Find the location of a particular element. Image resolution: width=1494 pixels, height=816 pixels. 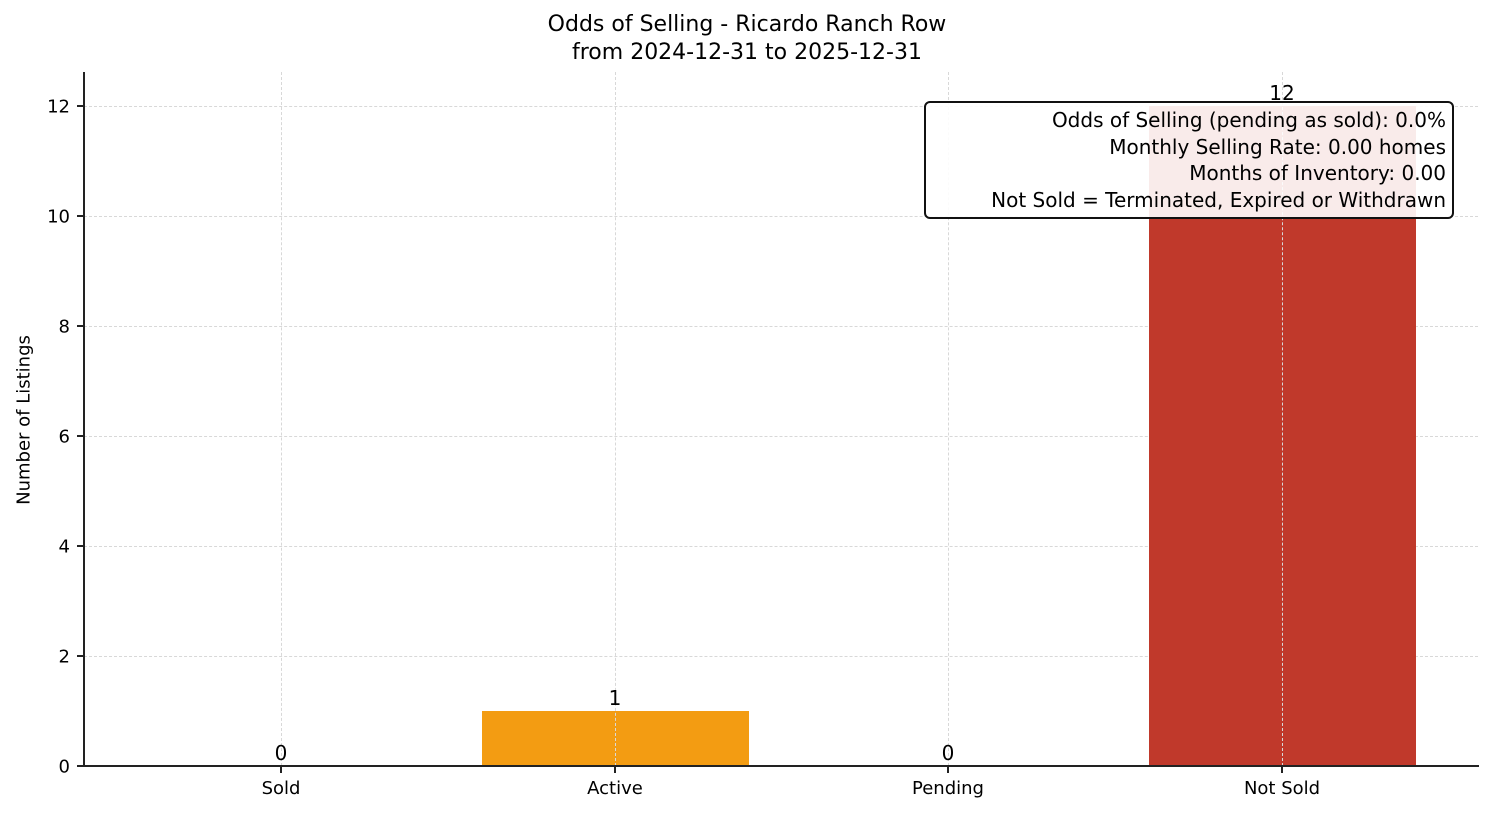

y-tick-label: 2 is located at coordinates (64, 657).